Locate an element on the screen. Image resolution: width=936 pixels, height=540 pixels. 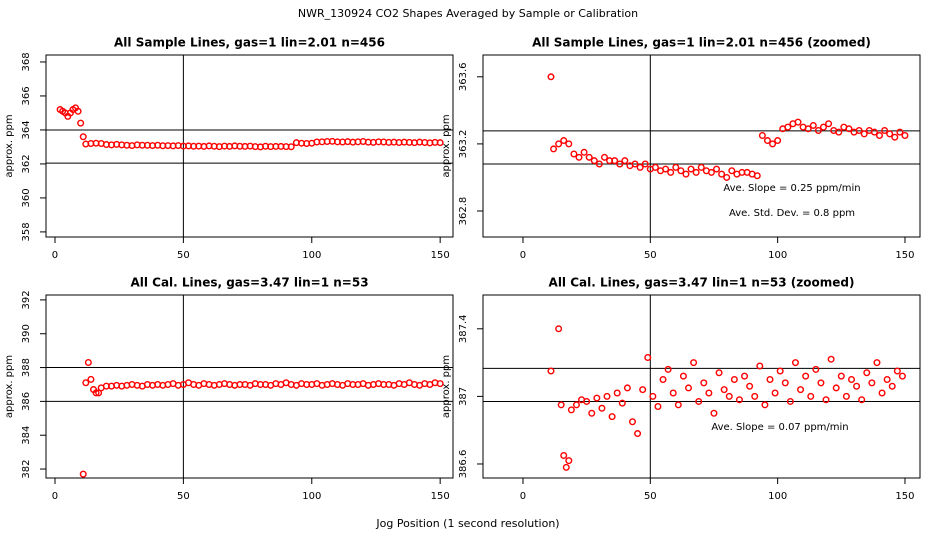
y-tick-label: 364 is located at coordinates (26, 129).